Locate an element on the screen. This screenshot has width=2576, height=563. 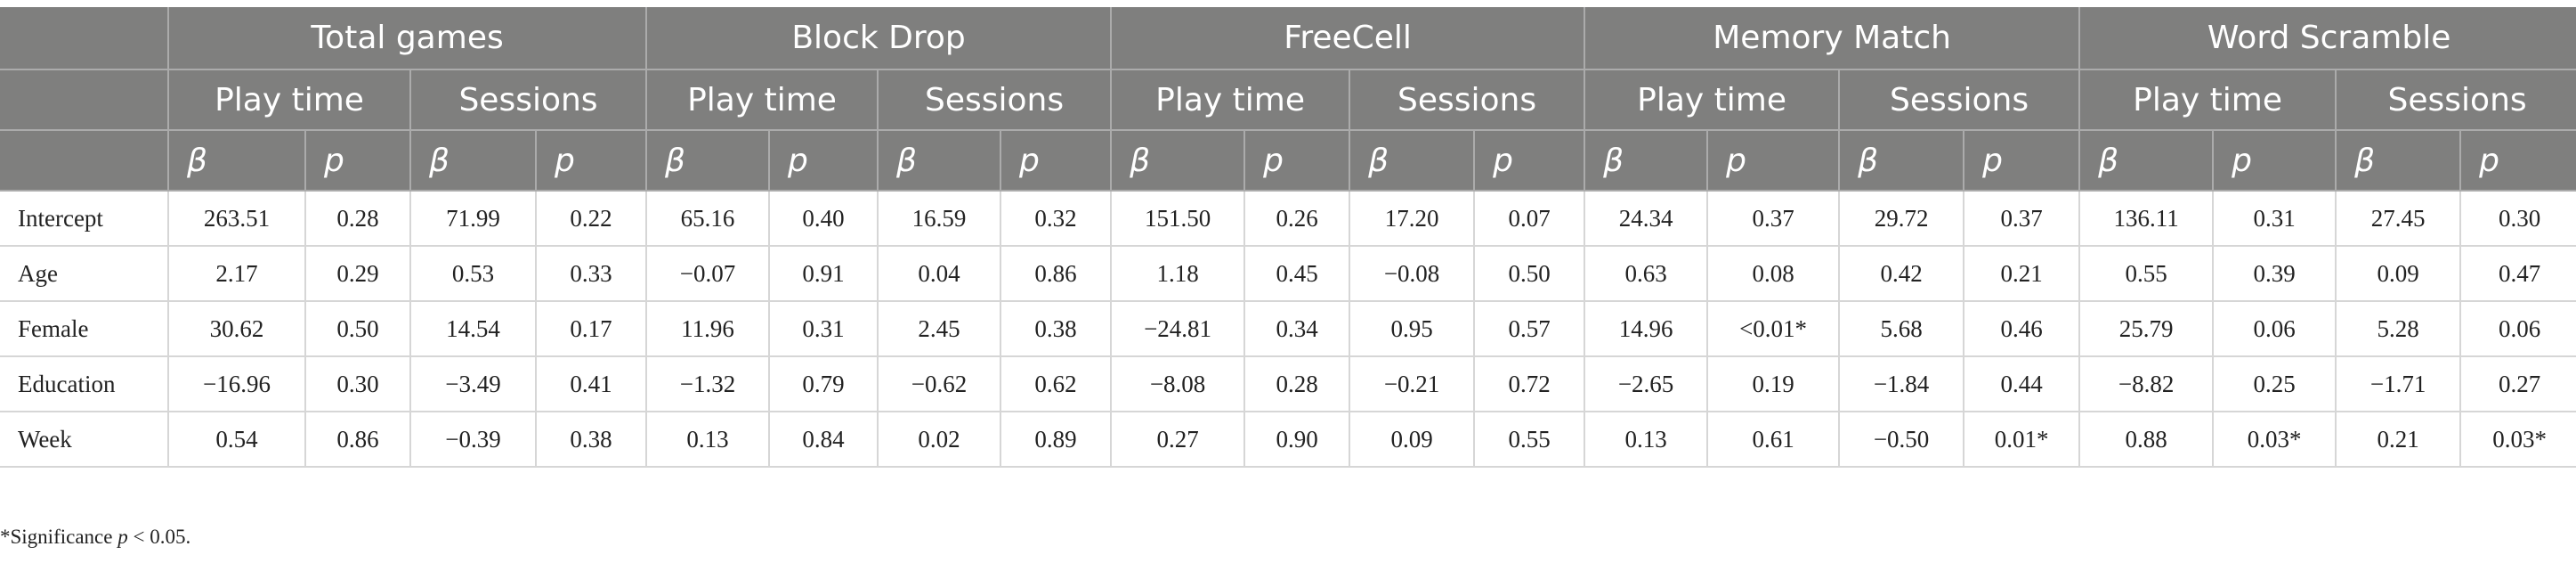
row-label: Age is located at coordinates (84, 274).